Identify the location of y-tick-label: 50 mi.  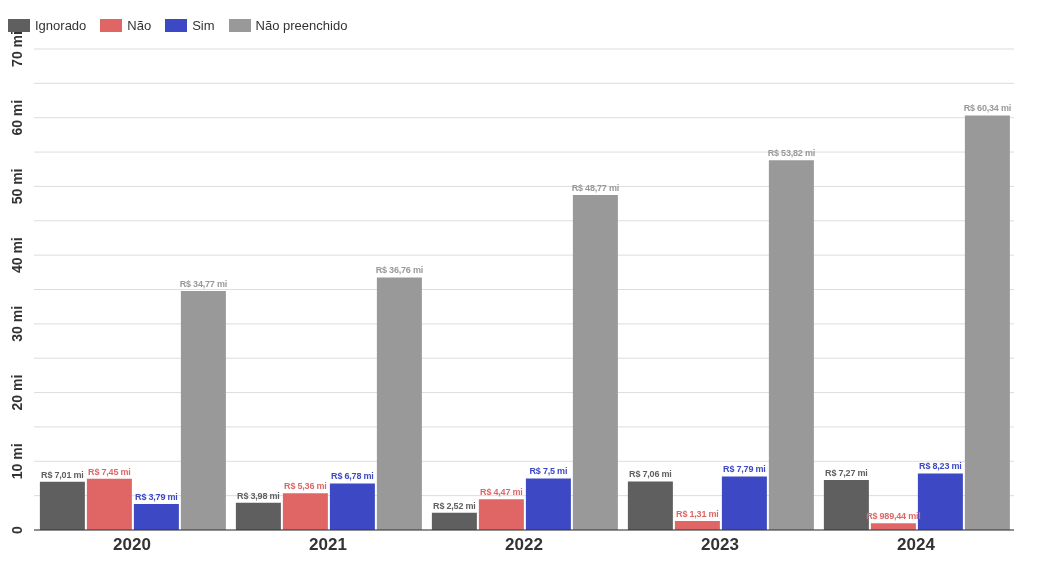
(17, 186).